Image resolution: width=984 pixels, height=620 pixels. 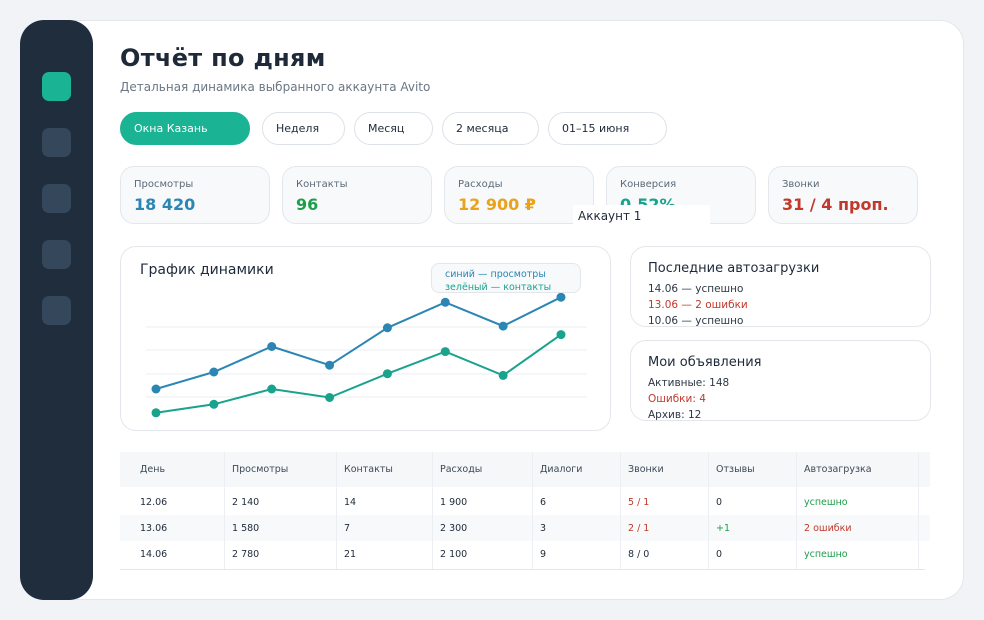 I want to click on table-row: 14.06 2 780 21 2 100 9 8 / 0 0 успешно, so click(x=525, y=554).